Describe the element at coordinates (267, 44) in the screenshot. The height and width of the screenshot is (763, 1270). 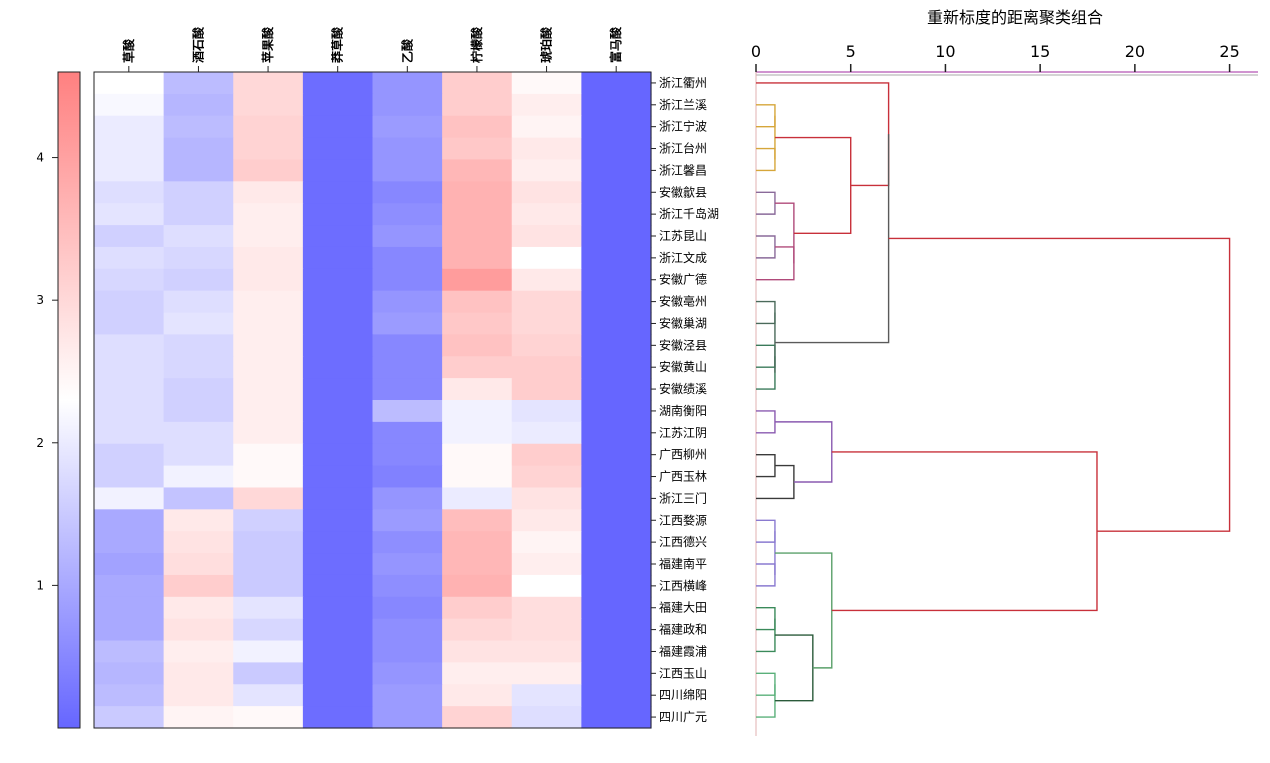
I see `column-label: 苹果酸` at that location.